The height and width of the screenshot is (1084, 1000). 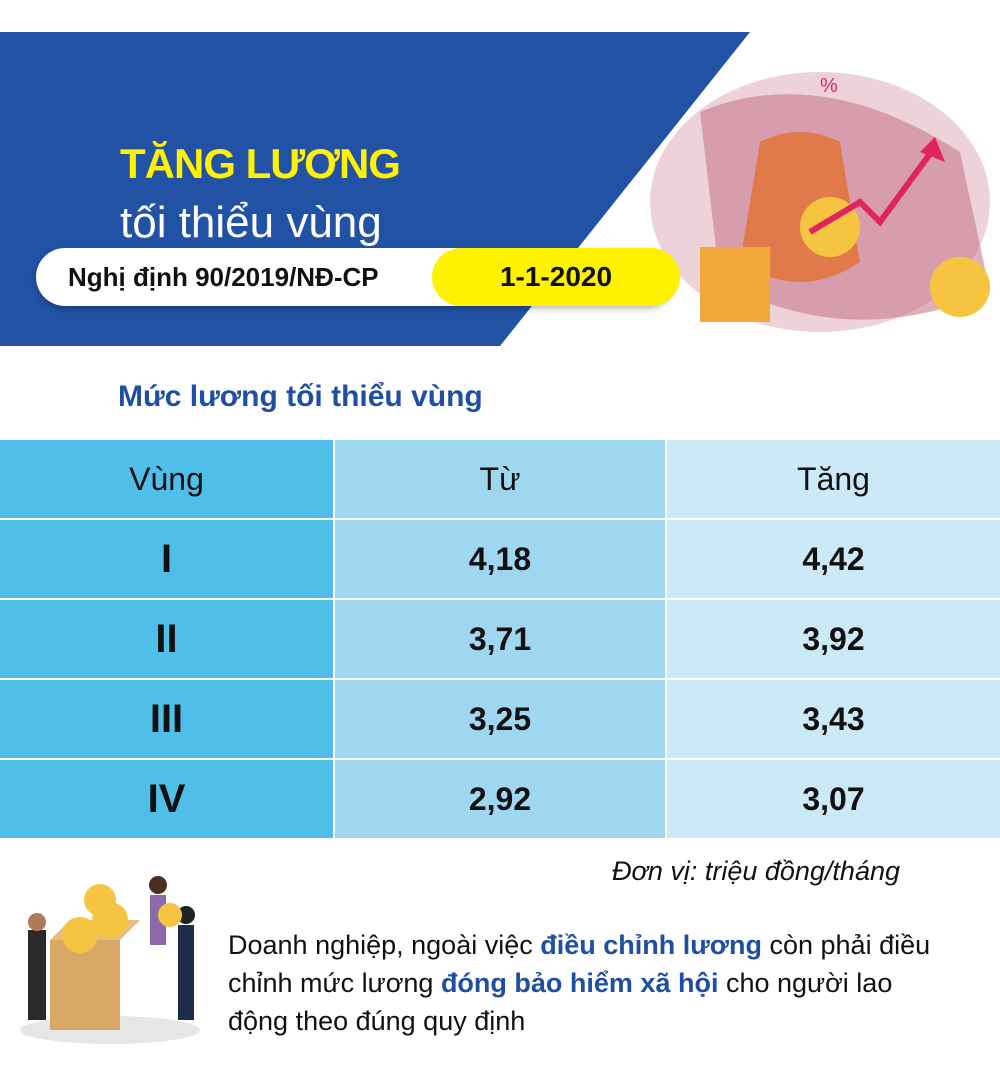 I want to click on decree-label: Nghị định 90/2019/NĐ-CP, so click(x=223, y=277).